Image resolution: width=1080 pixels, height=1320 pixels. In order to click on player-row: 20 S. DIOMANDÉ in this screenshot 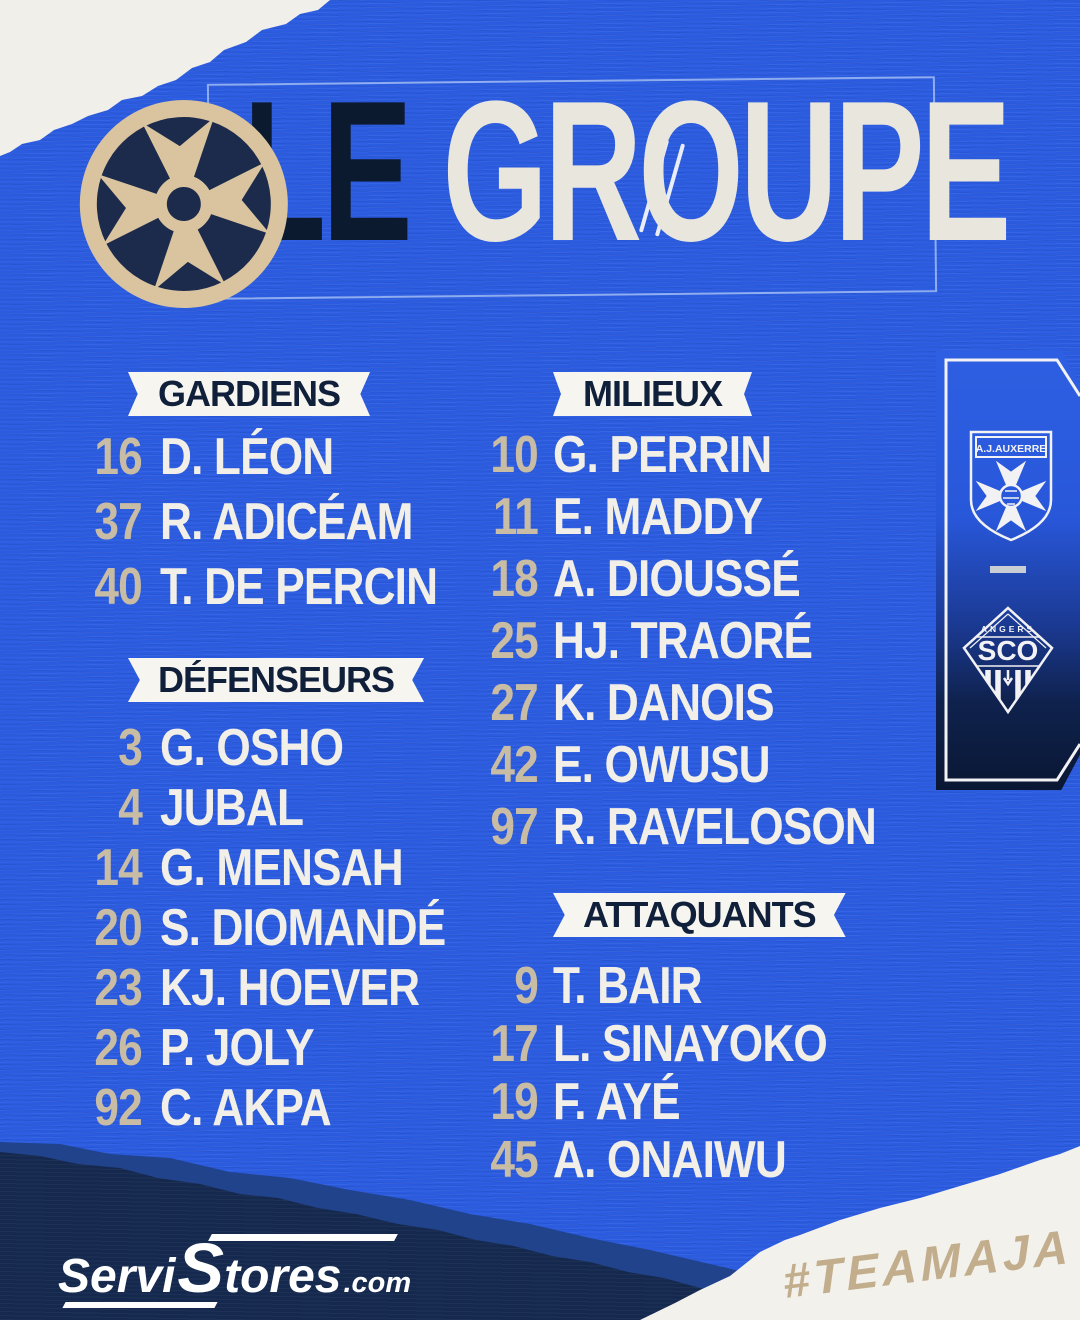, I will do `click(240, 928)`.